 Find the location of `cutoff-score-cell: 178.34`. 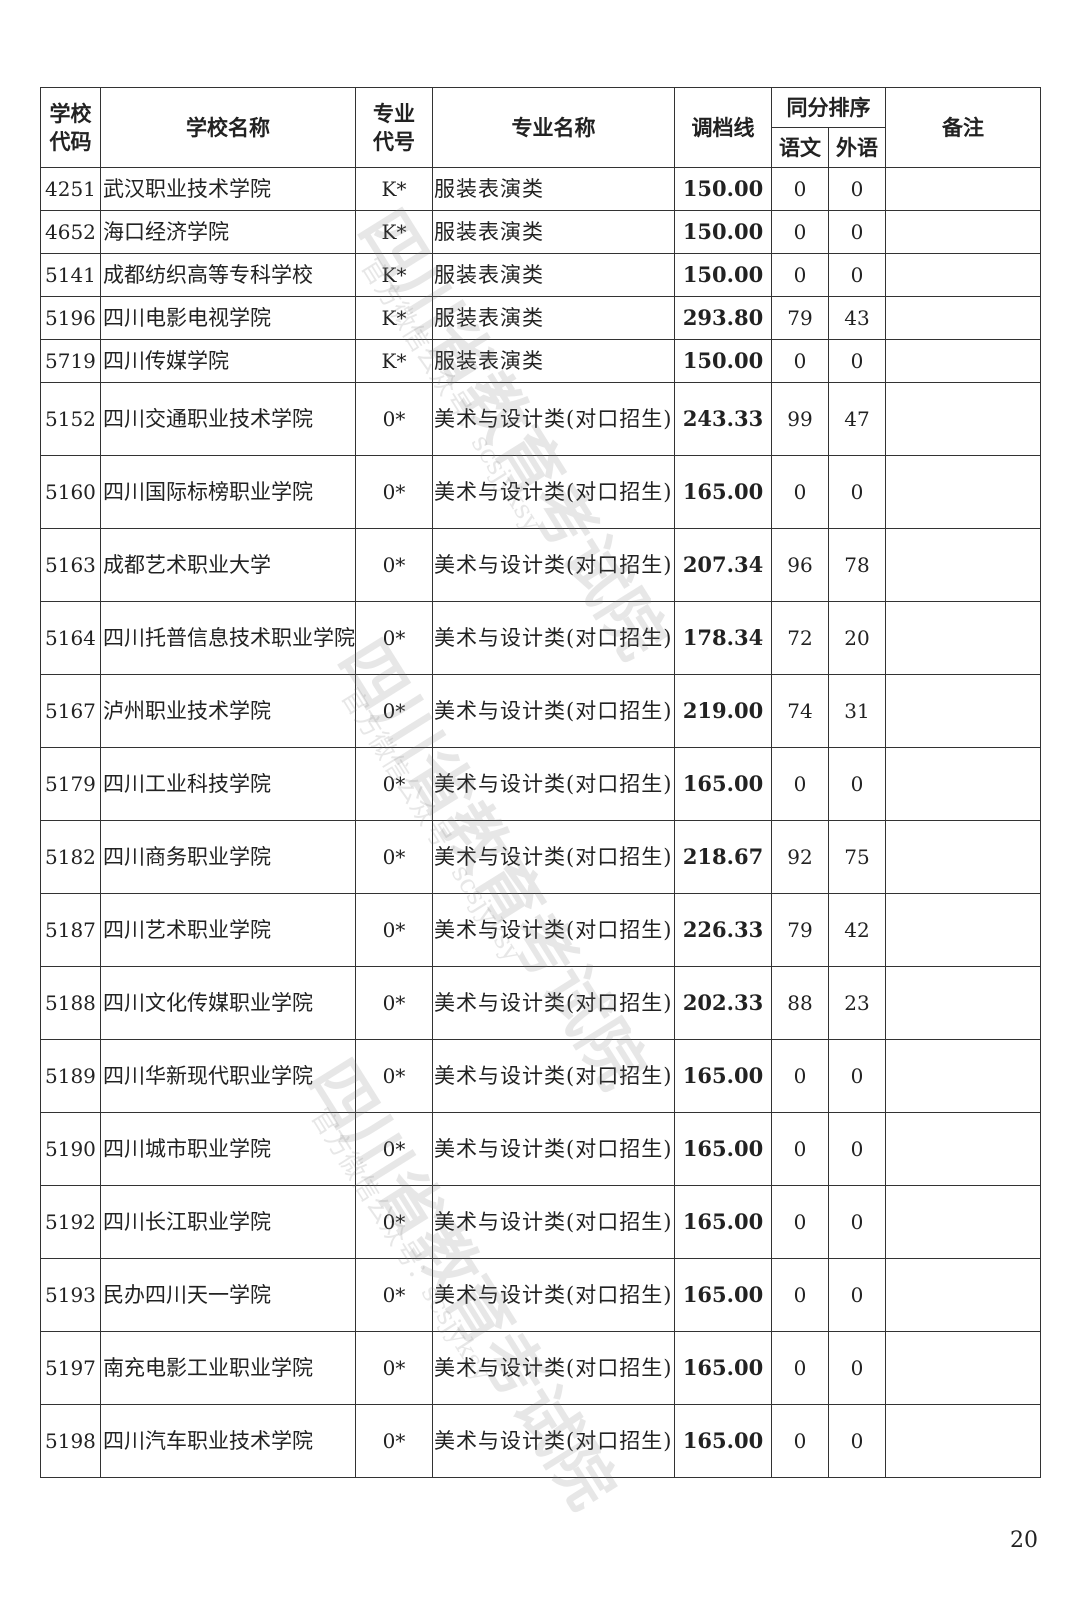

cutoff-score-cell: 178.34 is located at coordinates (723, 638).